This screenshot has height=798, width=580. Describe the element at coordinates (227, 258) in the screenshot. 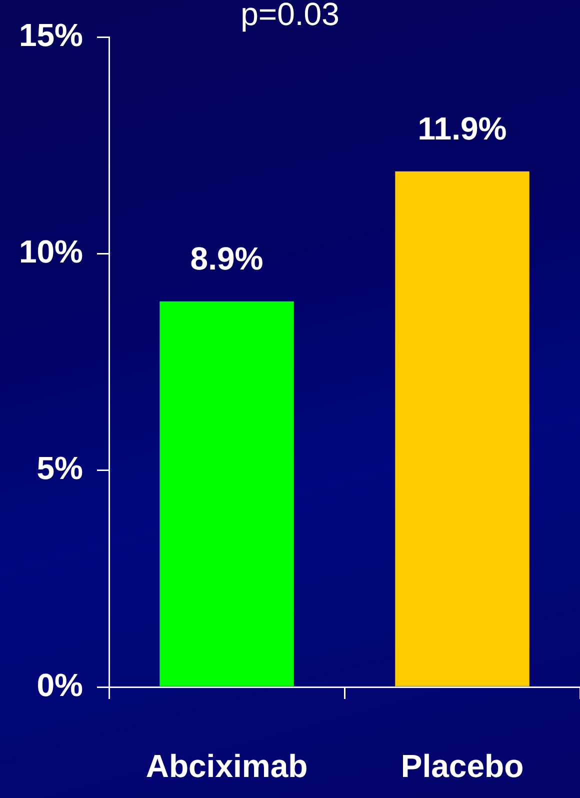

I see `data-label: 8.9%` at that location.